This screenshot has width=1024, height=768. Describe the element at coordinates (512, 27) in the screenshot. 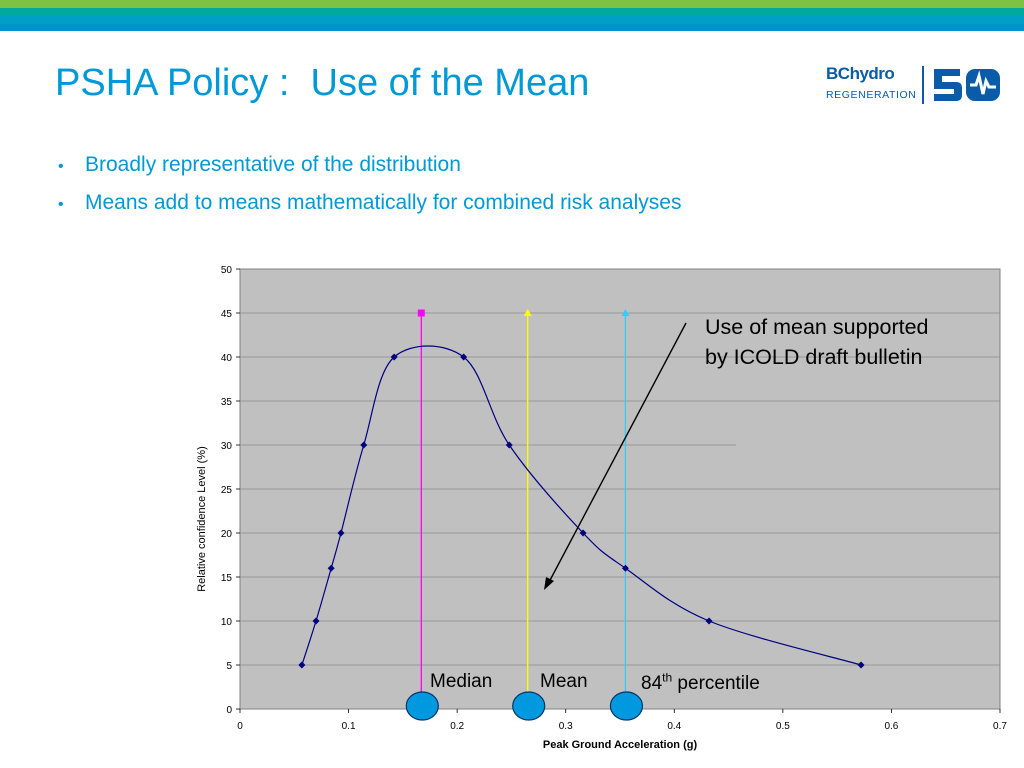

I see `header-band-blue` at that location.